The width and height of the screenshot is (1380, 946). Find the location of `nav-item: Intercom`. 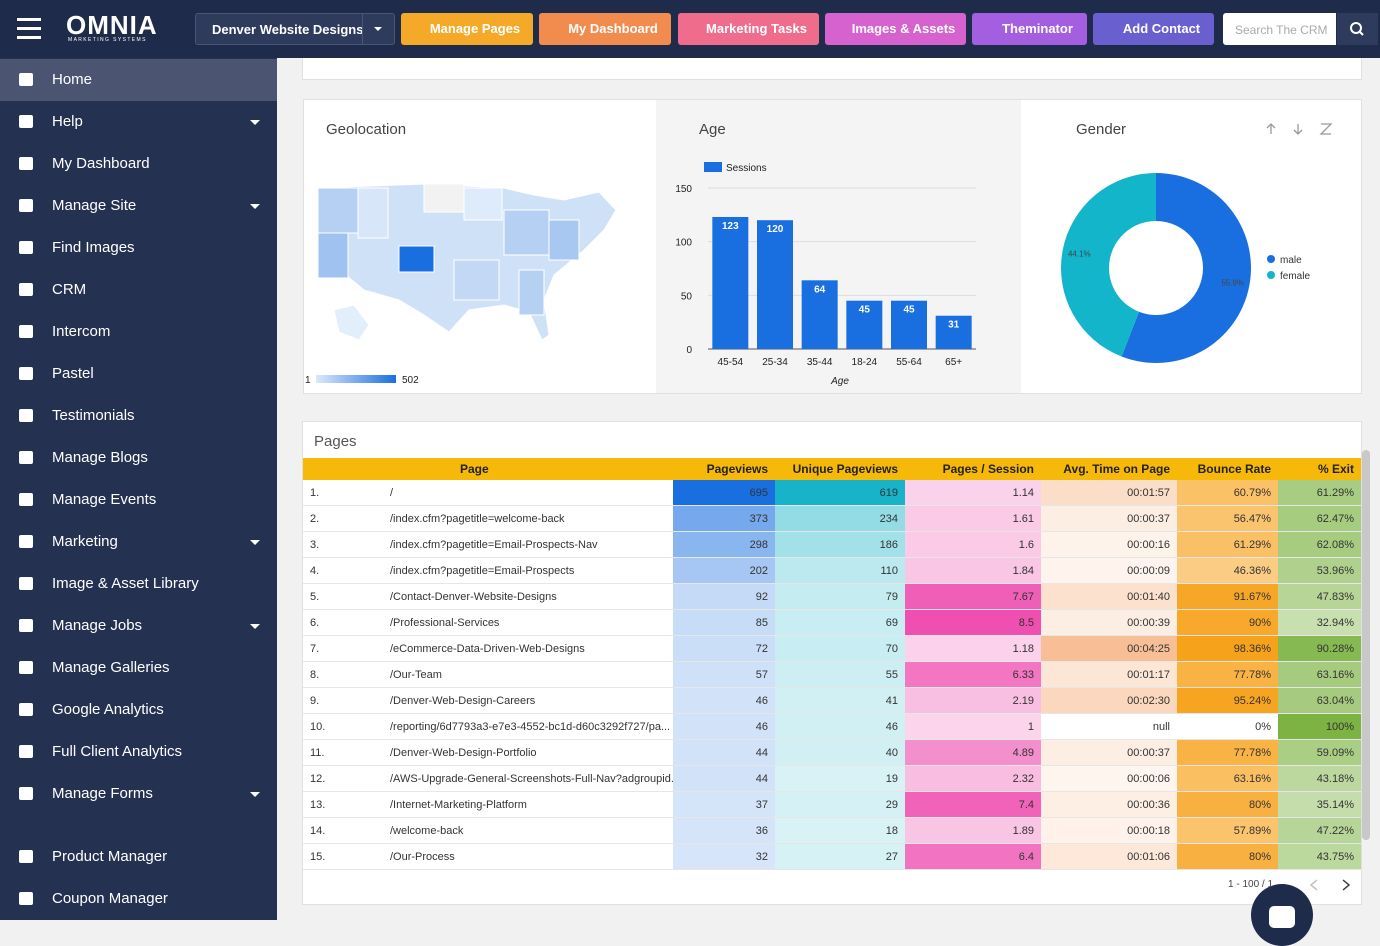

nav-item: Intercom is located at coordinates (138, 332).